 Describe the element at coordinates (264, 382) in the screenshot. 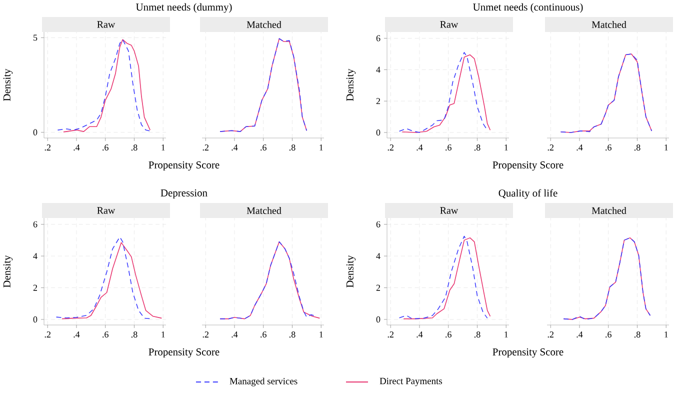

I see `legend-label: Managed services` at that location.